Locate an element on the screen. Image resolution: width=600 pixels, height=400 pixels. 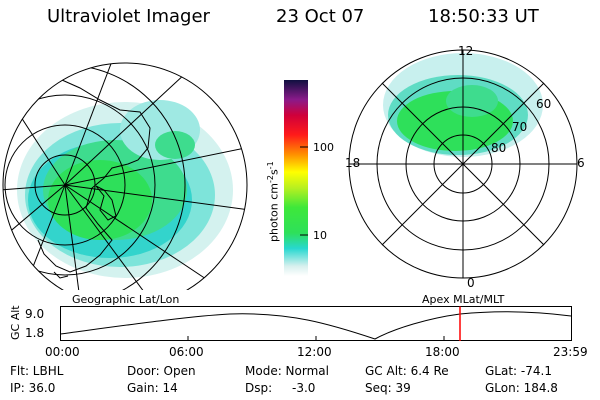
ip-info: IP: 36.0 is located at coordinates (33, 388).